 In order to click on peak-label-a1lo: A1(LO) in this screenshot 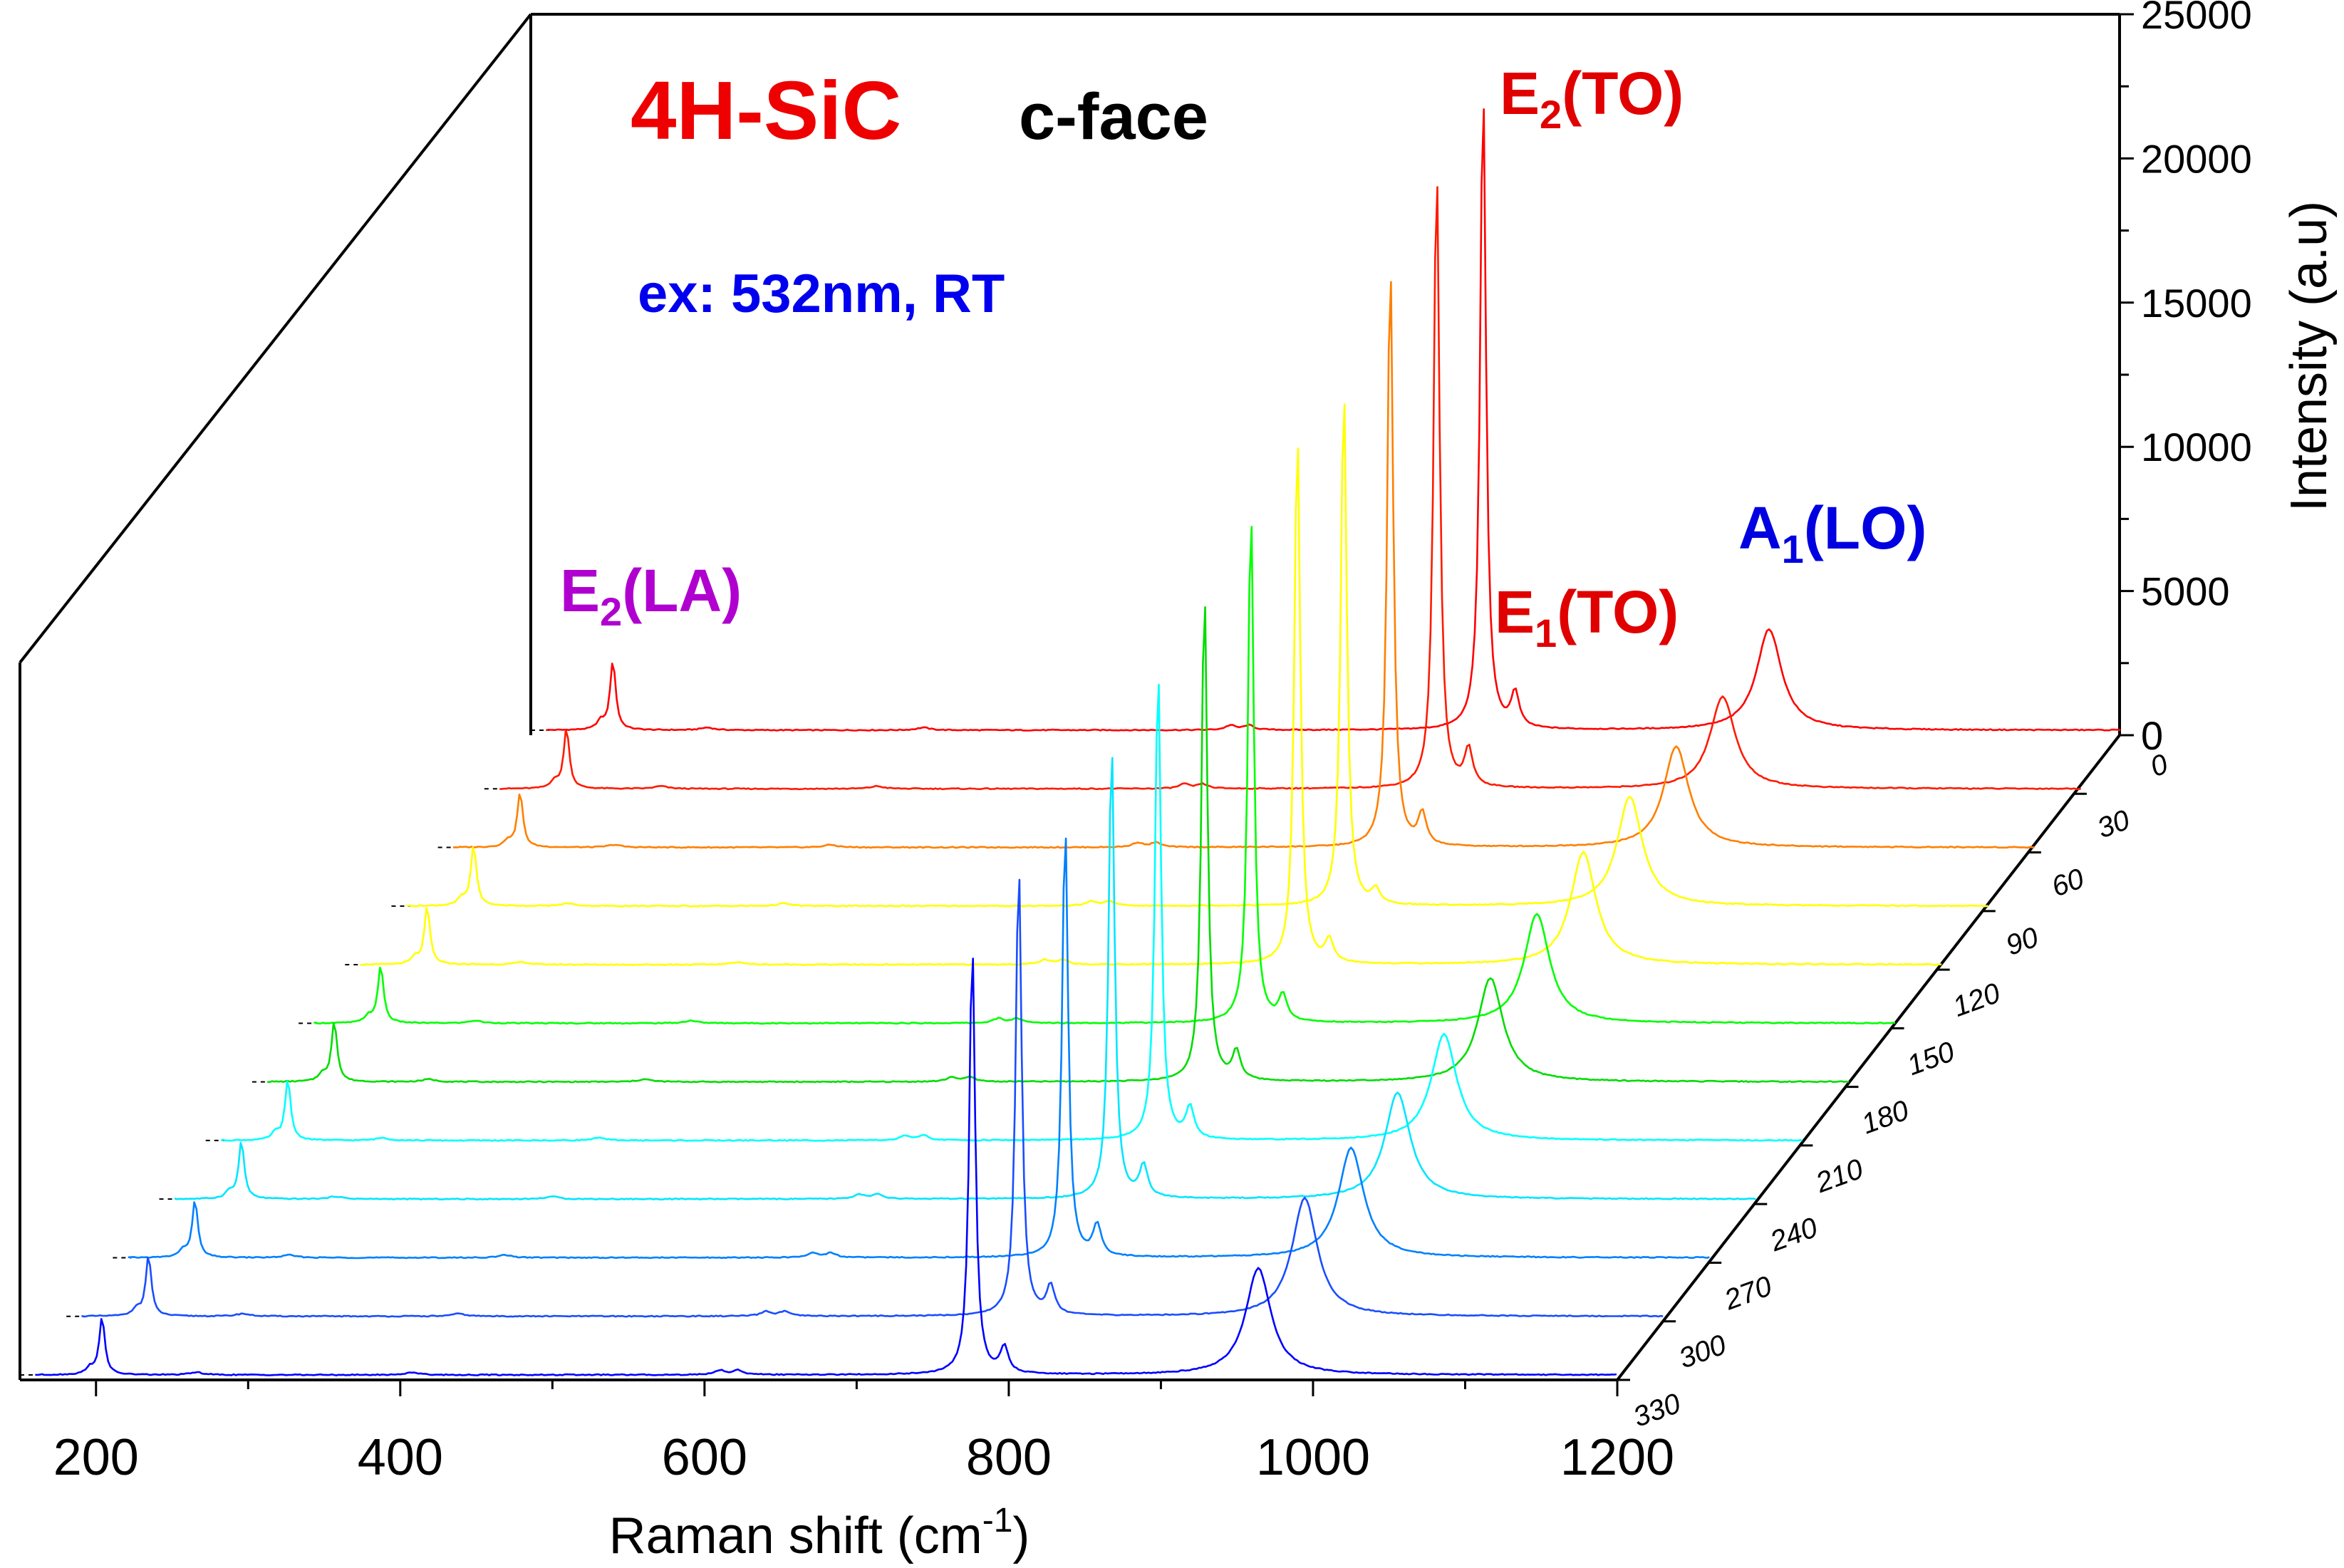, I will do `click(1832, 532)`.